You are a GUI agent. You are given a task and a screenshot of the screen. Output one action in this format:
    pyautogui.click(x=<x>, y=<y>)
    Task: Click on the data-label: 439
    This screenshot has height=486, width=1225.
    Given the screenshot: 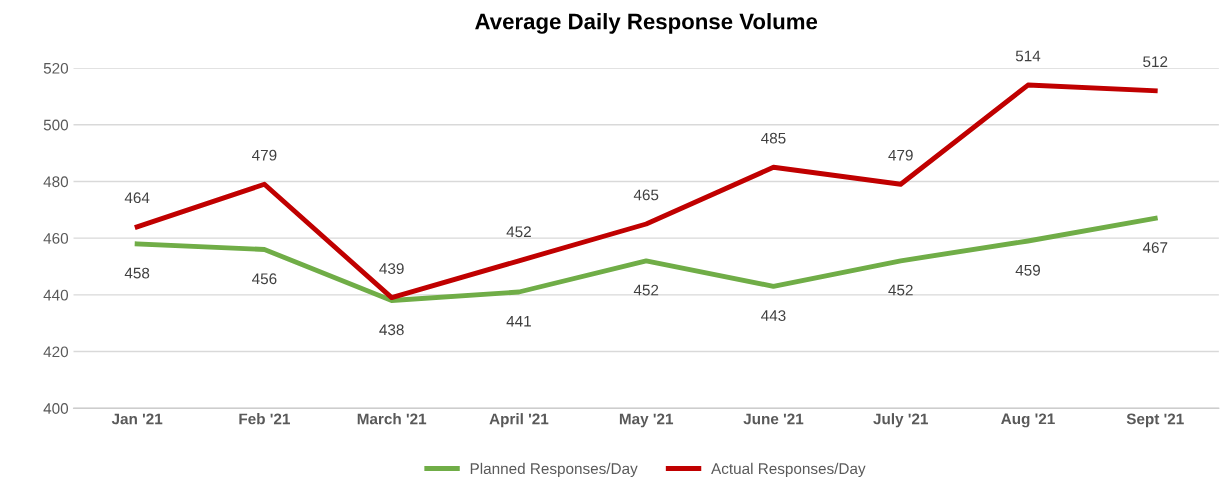 What is the action you would take?
    pyautogui.click(x=391, y=268)
    